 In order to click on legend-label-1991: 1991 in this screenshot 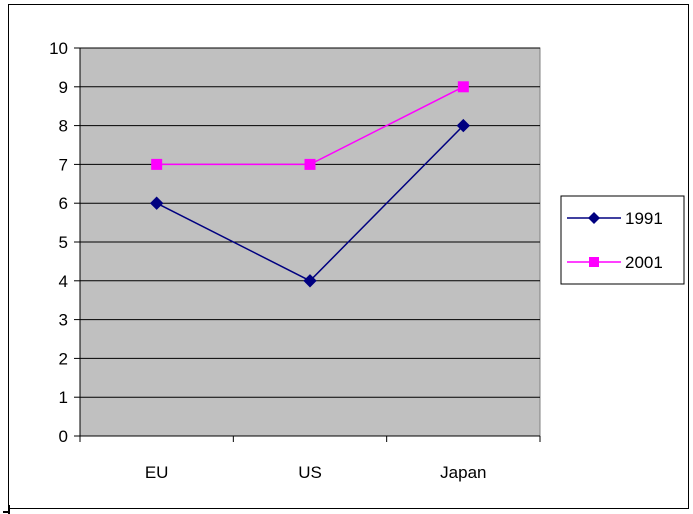, I will do `click(644, 218)`.